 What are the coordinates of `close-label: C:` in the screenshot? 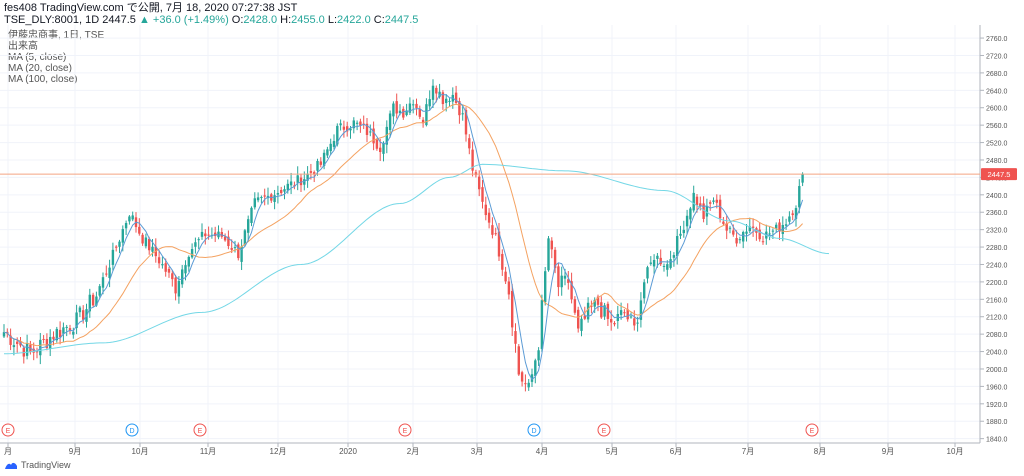 It's located at (379, 20).